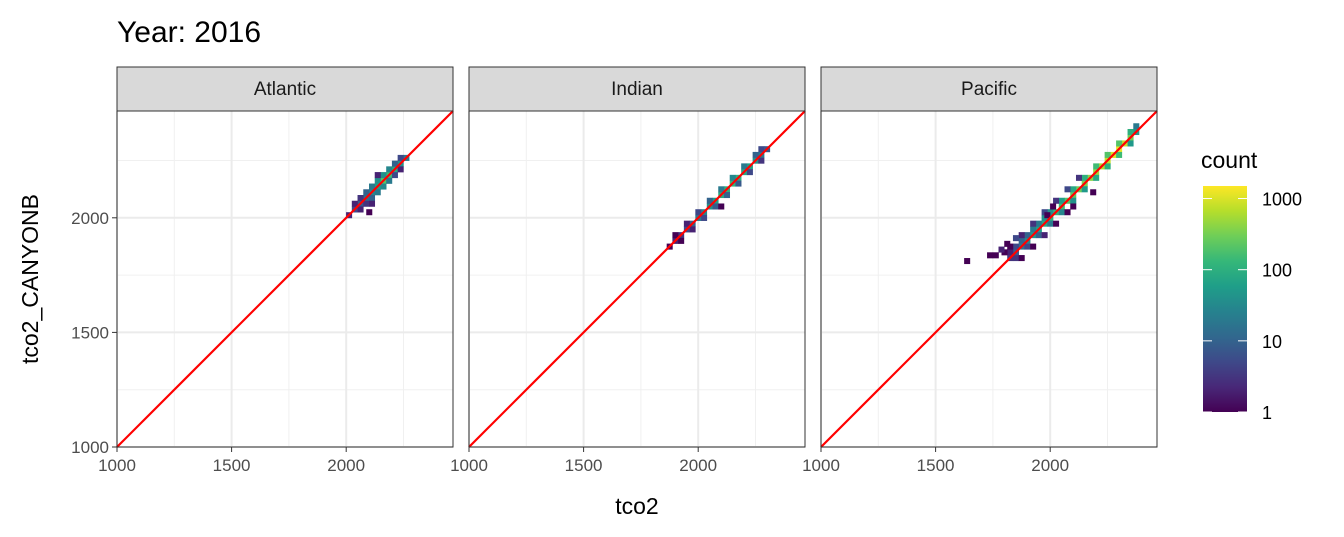 The image size is (1344, 537). What do you see at coordinates (90, 332) in the screenshot?
I see `y-tick-label: 1500` at bounding box center [90, 332].